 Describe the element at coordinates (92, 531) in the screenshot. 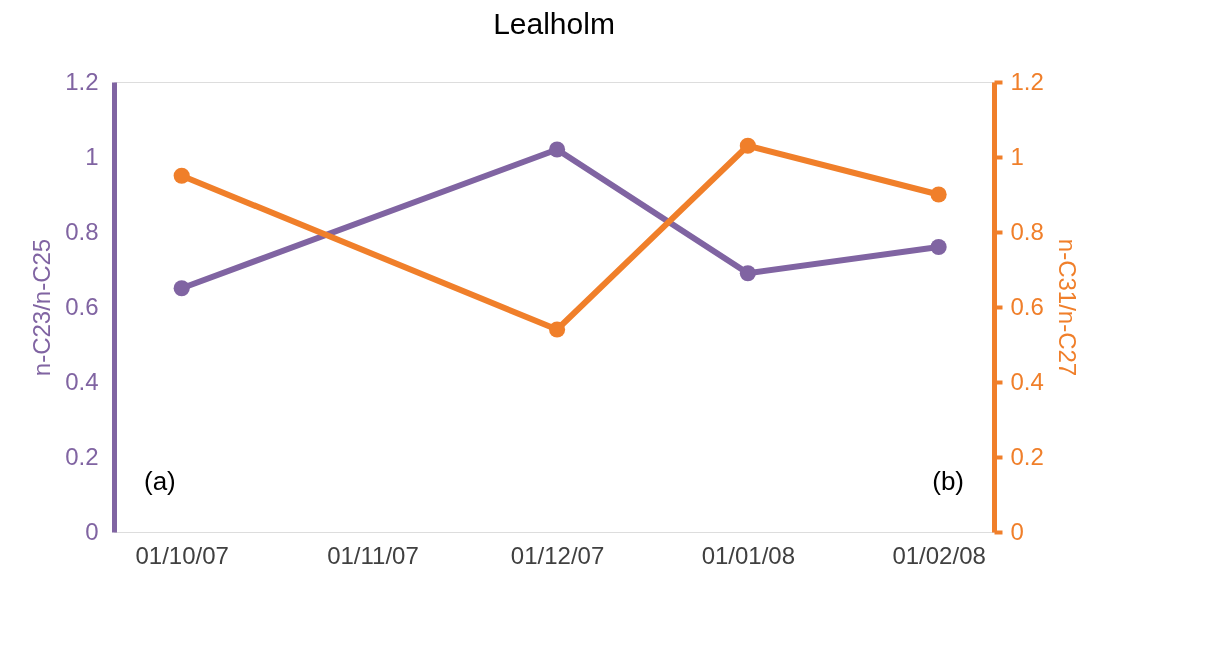

I see `y-tick-label: 0` at that location.